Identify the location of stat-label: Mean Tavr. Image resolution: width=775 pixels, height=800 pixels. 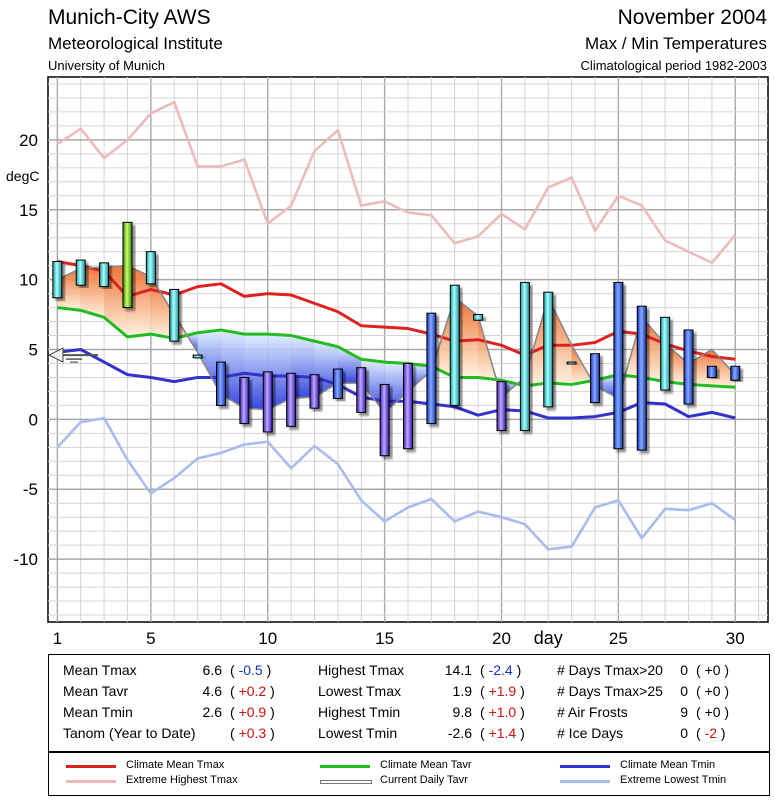
(96, 691).